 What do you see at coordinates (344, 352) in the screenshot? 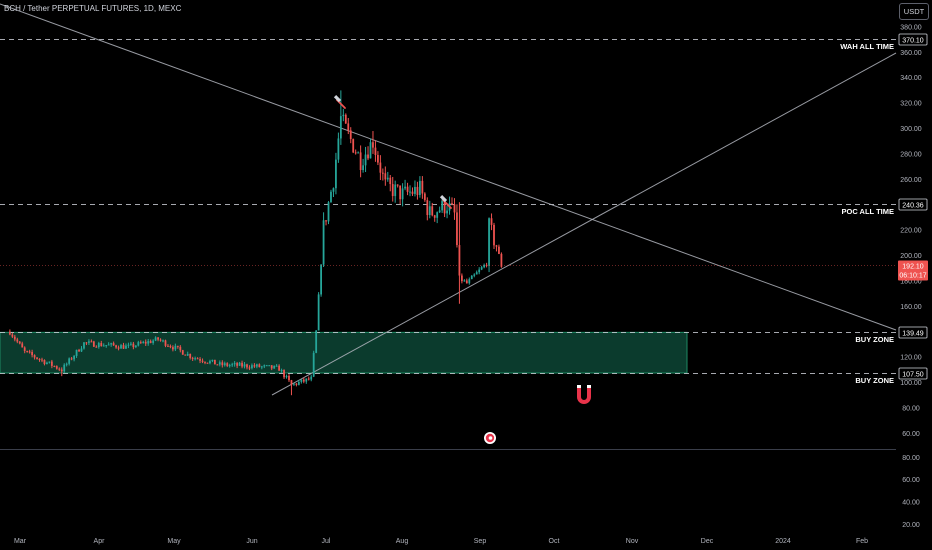
I see `buy-zone-box` at bounding box center [344, 352].